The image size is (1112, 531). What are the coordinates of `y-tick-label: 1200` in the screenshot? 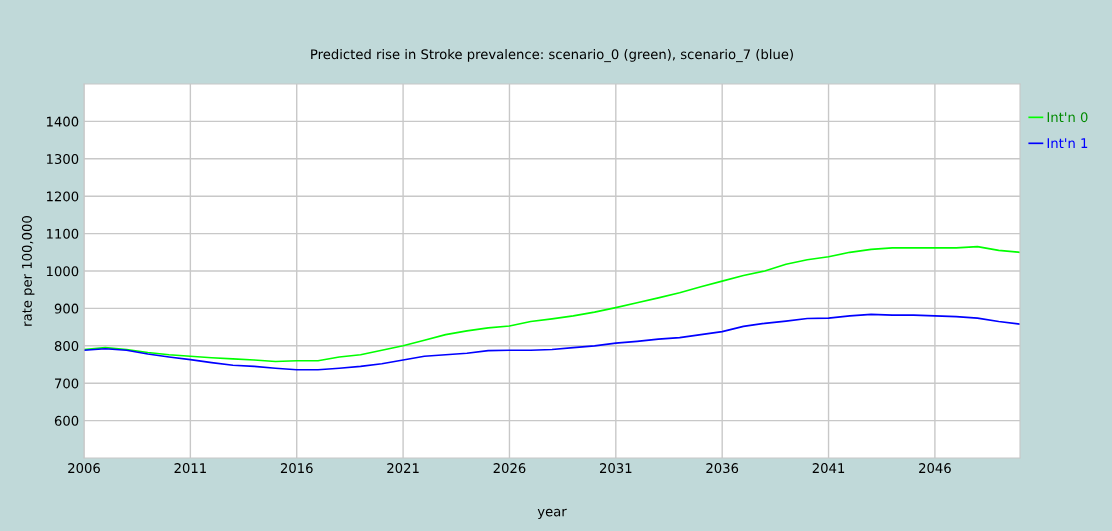 It's located at (63, 196).